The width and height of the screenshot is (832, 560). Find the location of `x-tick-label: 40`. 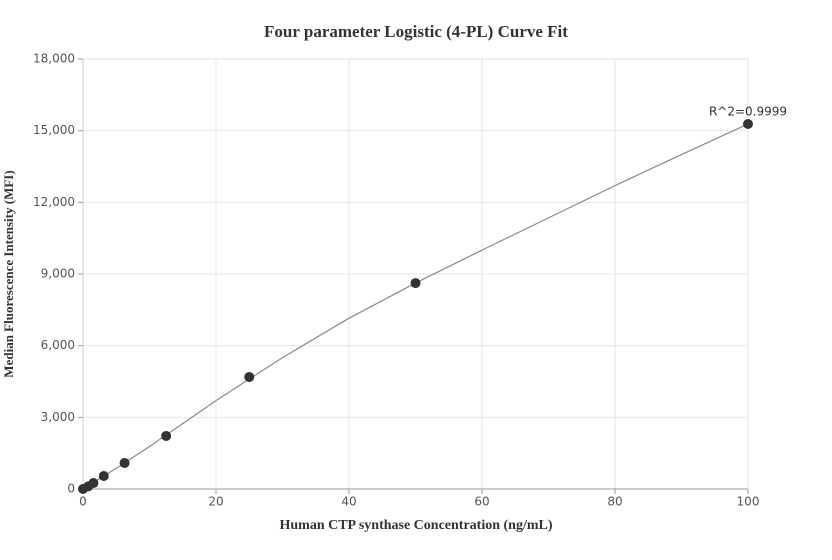

x-tick-label: 40 is located at coordinates (348, 502).